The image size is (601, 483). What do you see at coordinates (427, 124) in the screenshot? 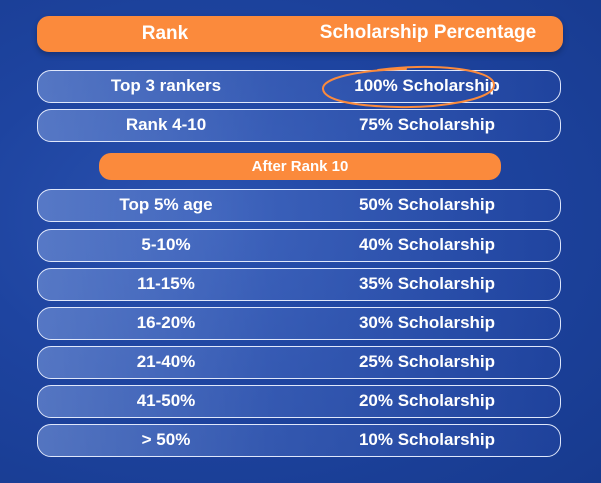
I see `scholarship-cell: 75% Scholarship` at bounding box center [427, 124].